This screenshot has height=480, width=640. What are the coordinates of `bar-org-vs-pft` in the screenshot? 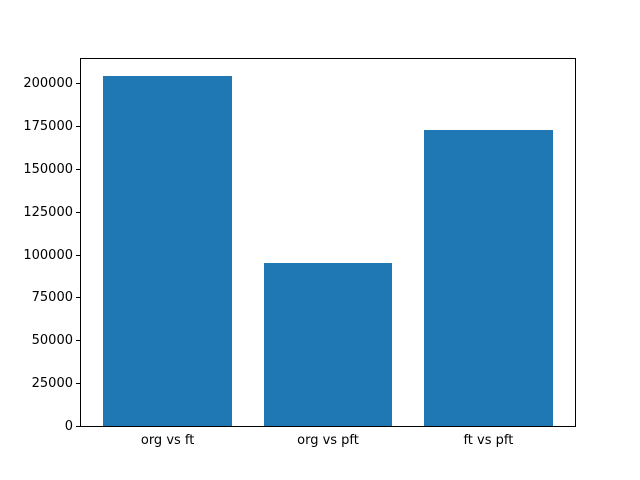 It's located at (328, 344).